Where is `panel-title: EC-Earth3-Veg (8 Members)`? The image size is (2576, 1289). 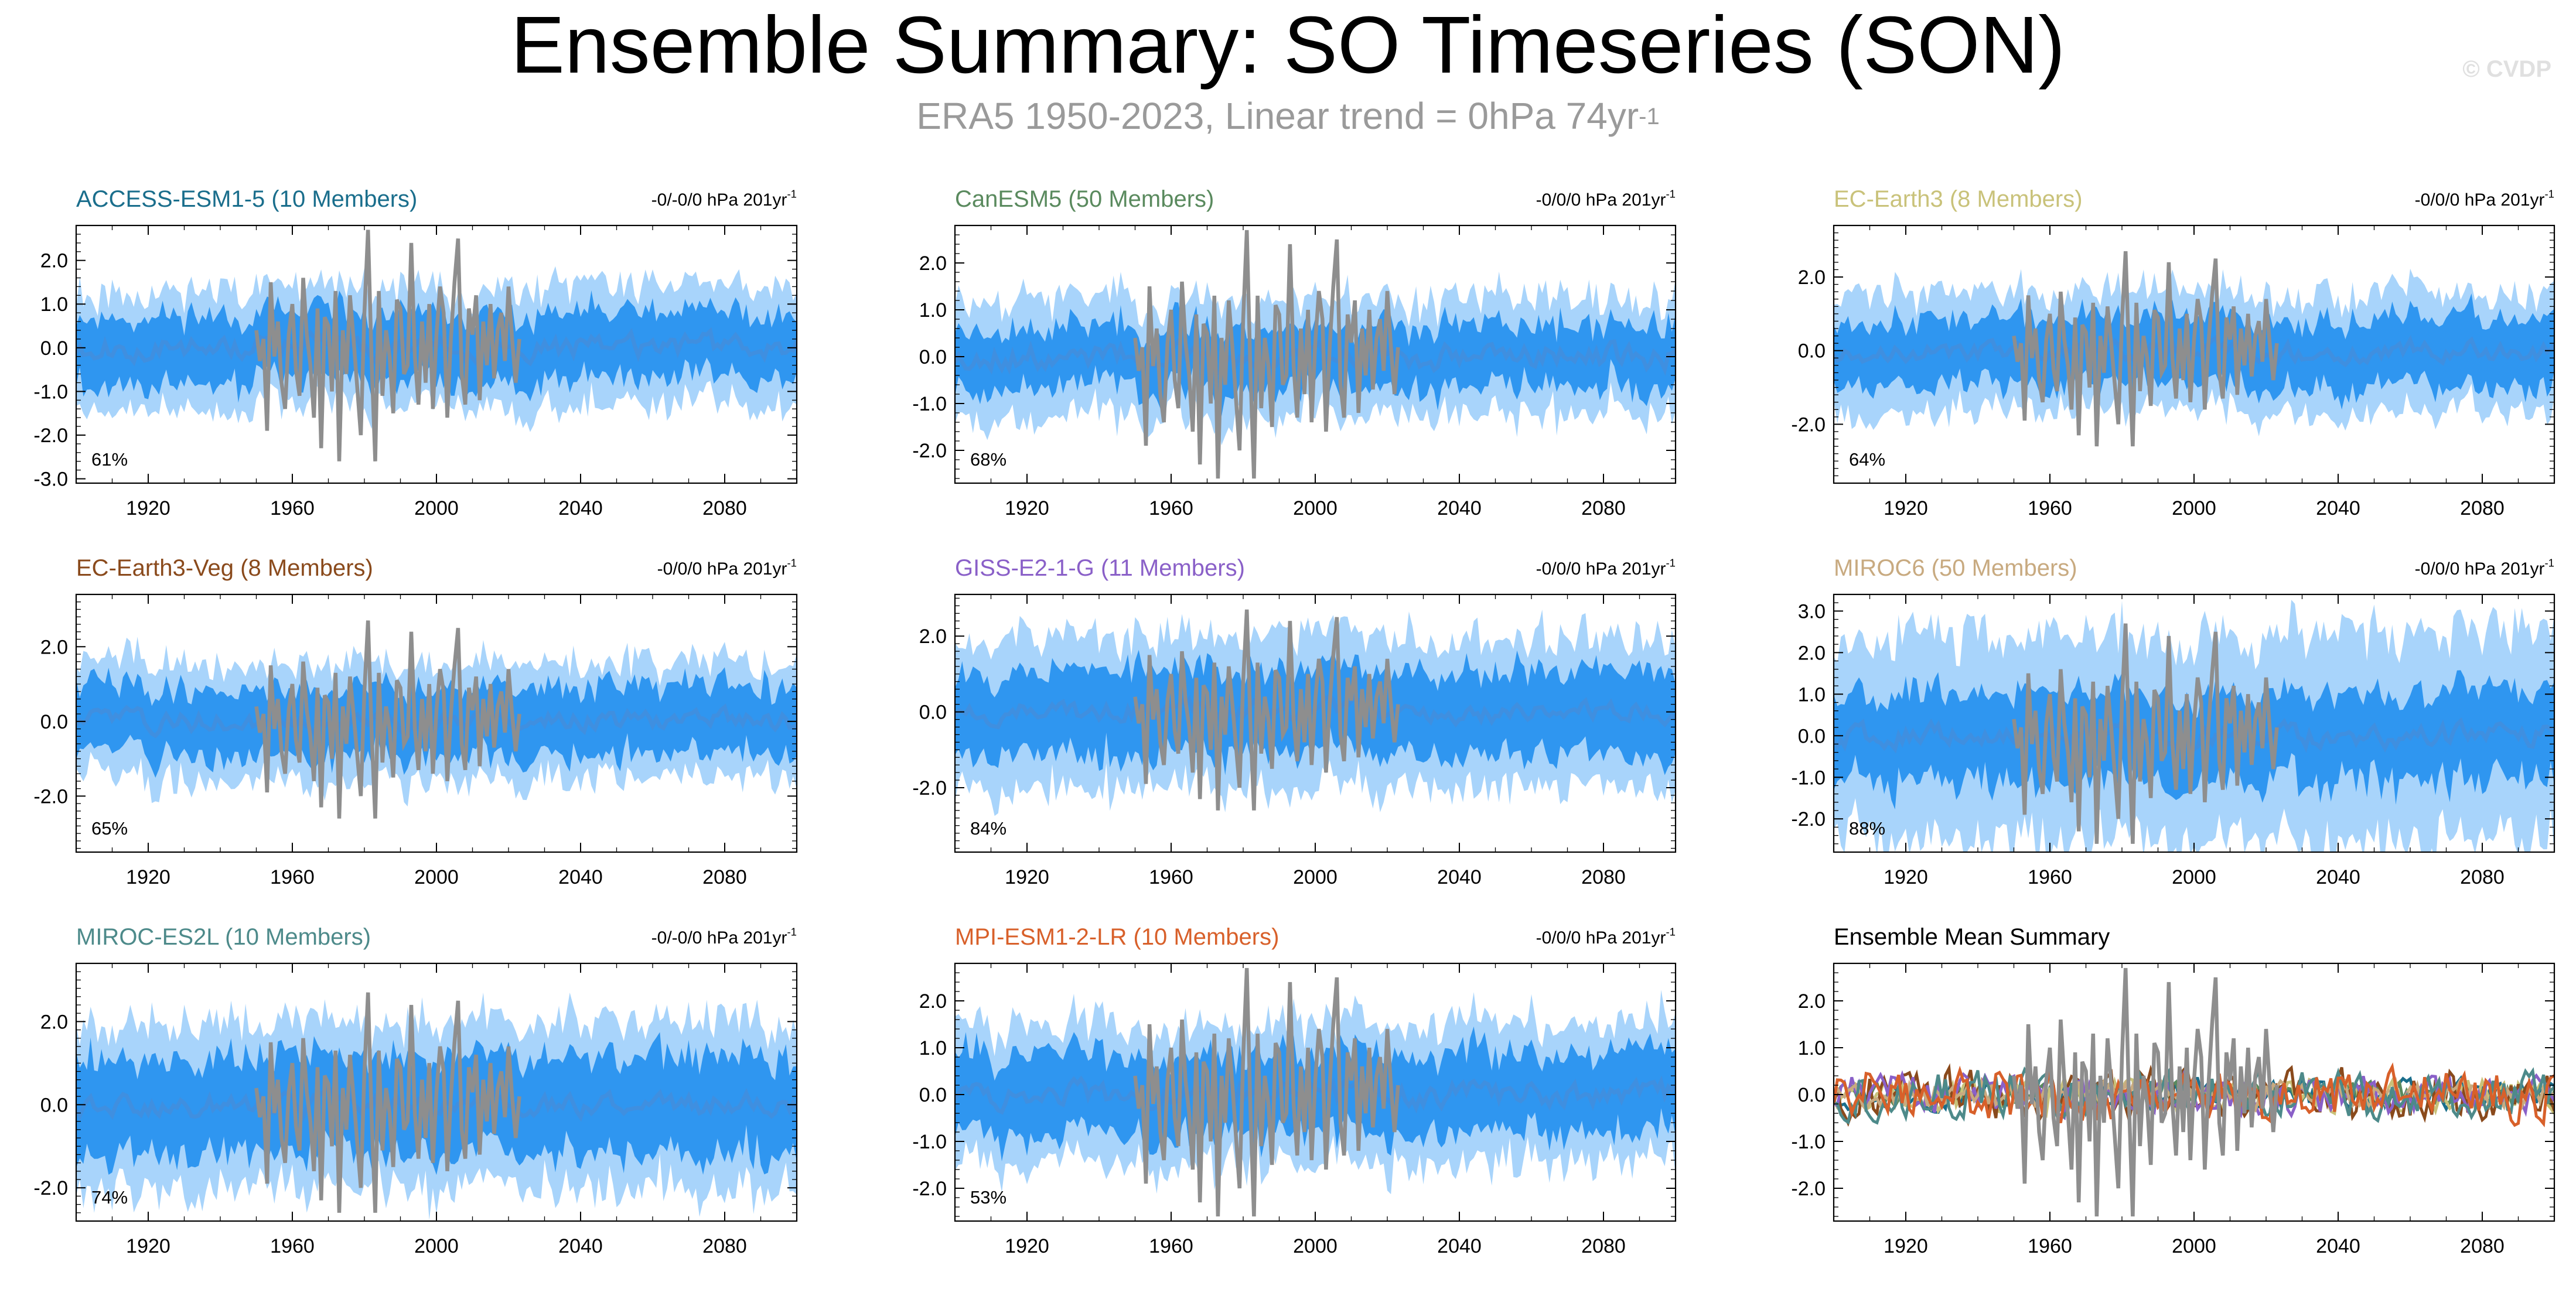
panel-title: EC-Earth3-Veg (8 Members) is located at coordinates (224, 568).